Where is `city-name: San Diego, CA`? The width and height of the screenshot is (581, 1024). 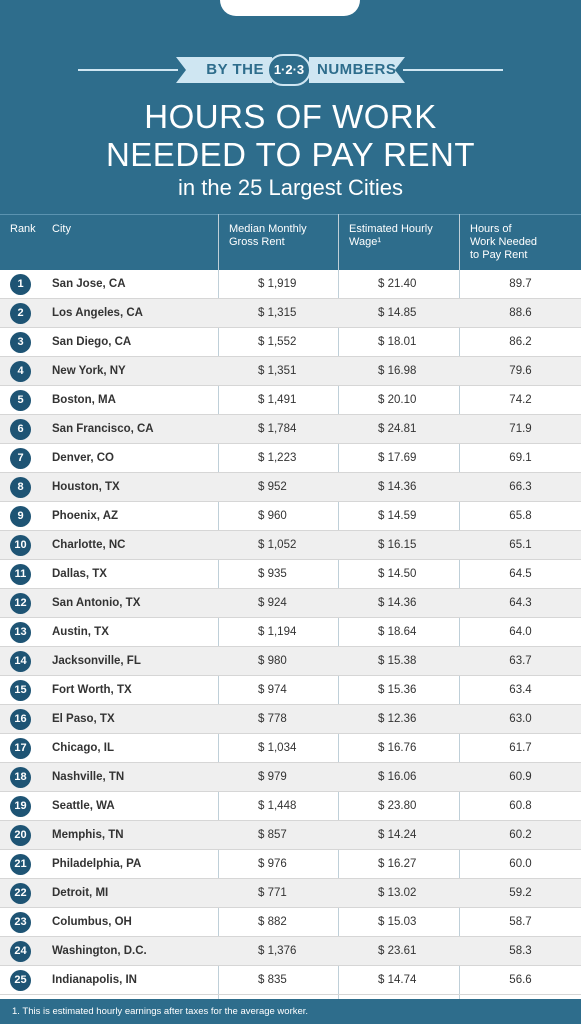
city-name: San Diego, CA is located at coordinates (92, 342).